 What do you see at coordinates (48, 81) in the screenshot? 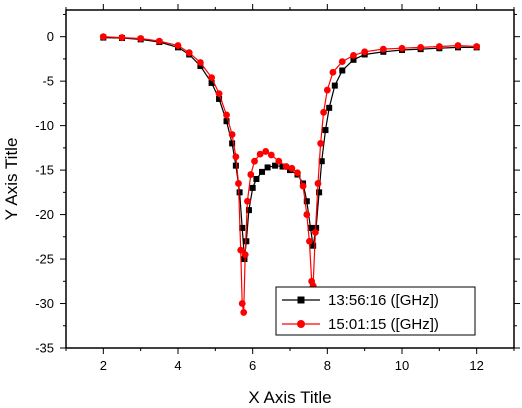
I see `y-tick-label: -5` at bounding box center [48, 81].